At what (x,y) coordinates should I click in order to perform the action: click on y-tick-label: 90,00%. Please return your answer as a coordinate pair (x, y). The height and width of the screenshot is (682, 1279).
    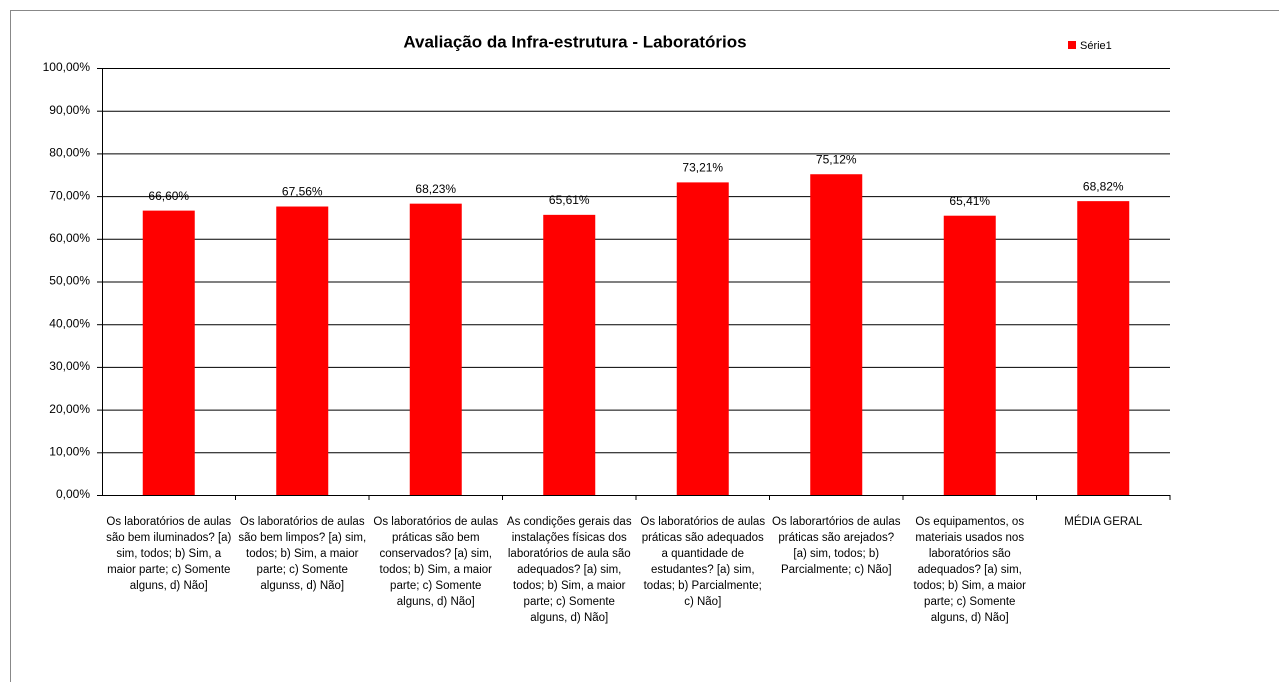
    Looking at the image, I should click on (69, 110).